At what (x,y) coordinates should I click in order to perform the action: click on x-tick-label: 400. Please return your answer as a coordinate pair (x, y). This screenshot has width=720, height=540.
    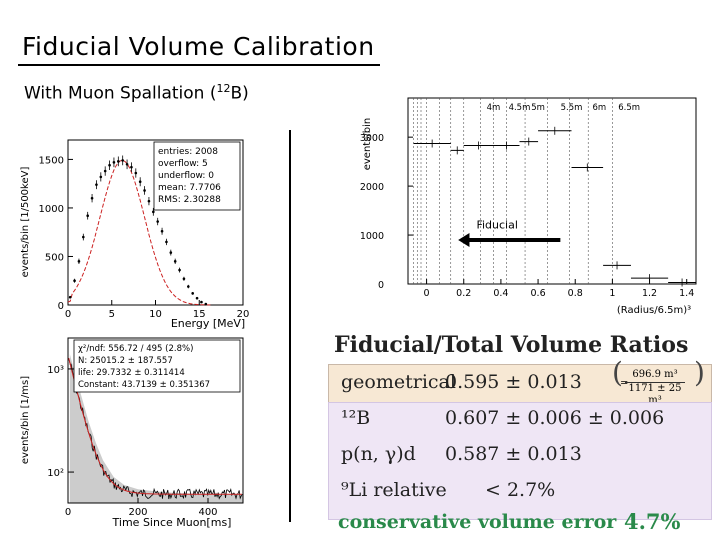
    Looking at the image, I should click on (207, 512).